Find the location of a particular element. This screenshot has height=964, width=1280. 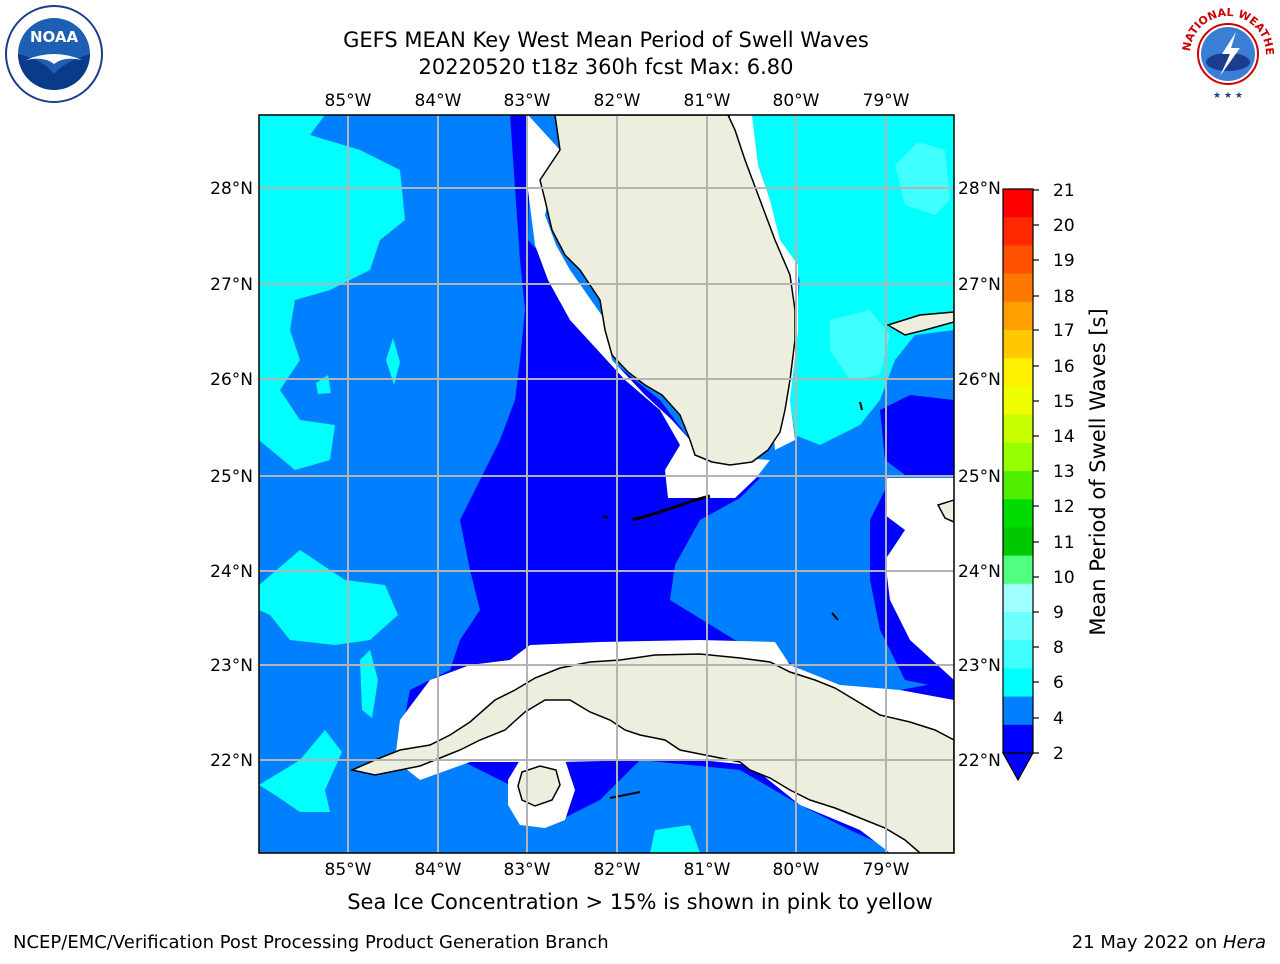

colorbar: 21 20 19 18 17 16 15 14 13 12 11 10 9 8 6 4 2 is located at coordinates (1038, 481).